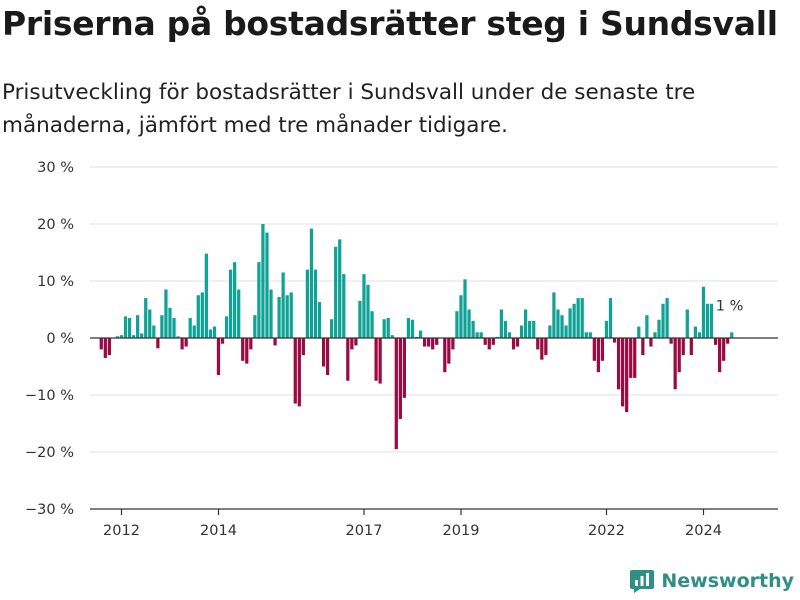 The image size is (800, 600). Describe the element at coordinates (364, 531) in the screenshot. I see `x-tick-label: 2017` at that location.